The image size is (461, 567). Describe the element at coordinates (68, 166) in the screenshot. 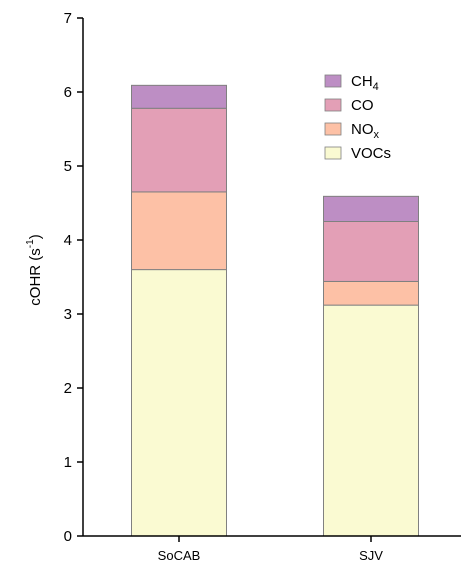

I see `y-tick-label: 5` at that location.